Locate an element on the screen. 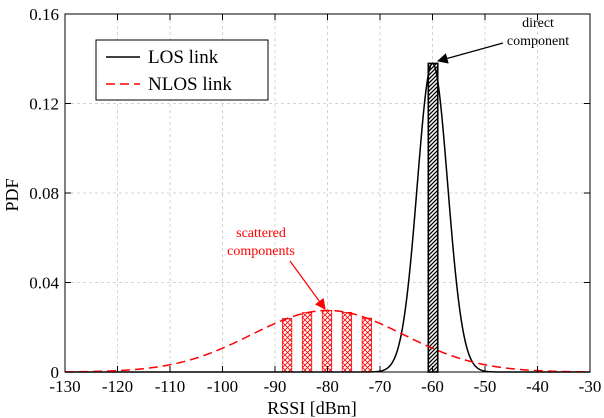 The height and width of the screenshot is (418, 604). y-tick-label: 0 is located at coordinates (55, 372).